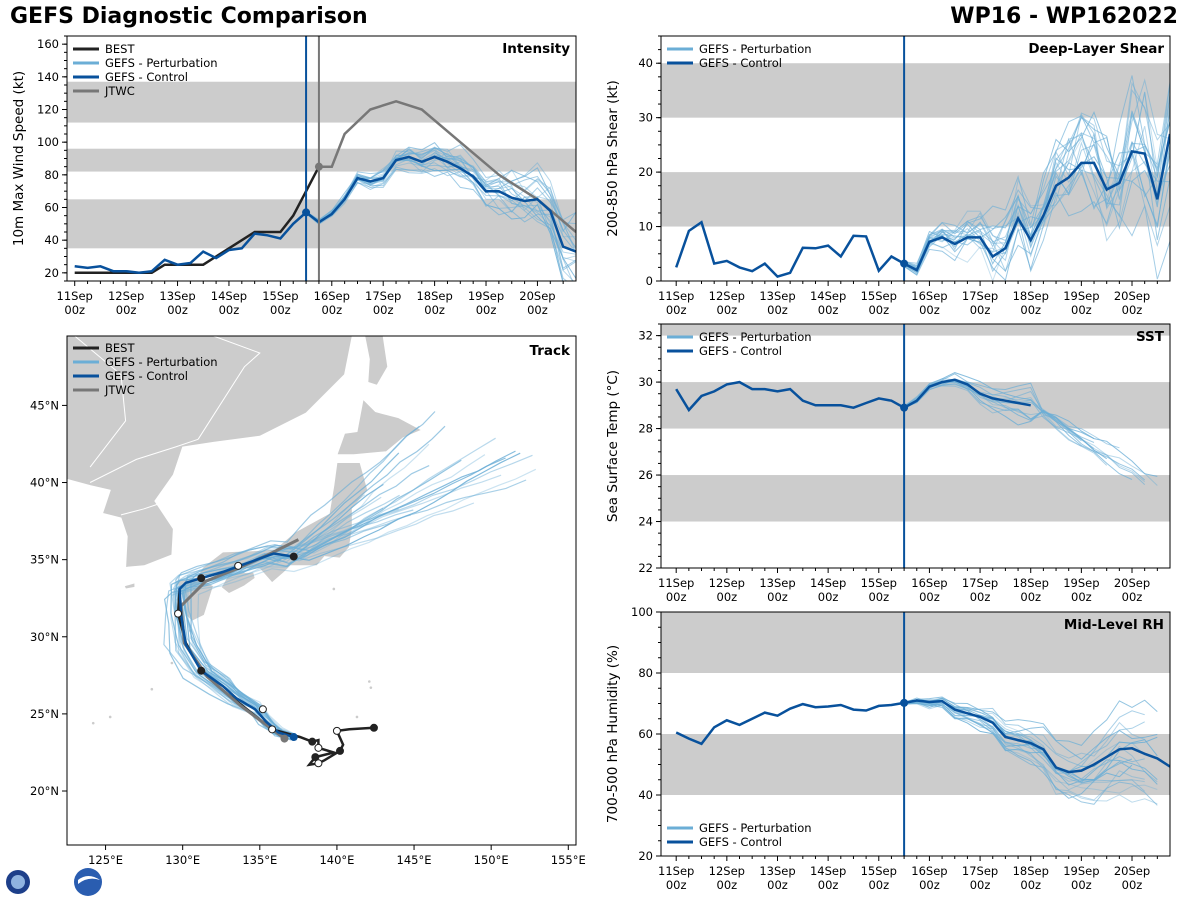 Image resolution: width=1200 pixels, height=900 pixels. I want to click on intensity-legend-label: GEFS - Perturbation, so click(161, 63).